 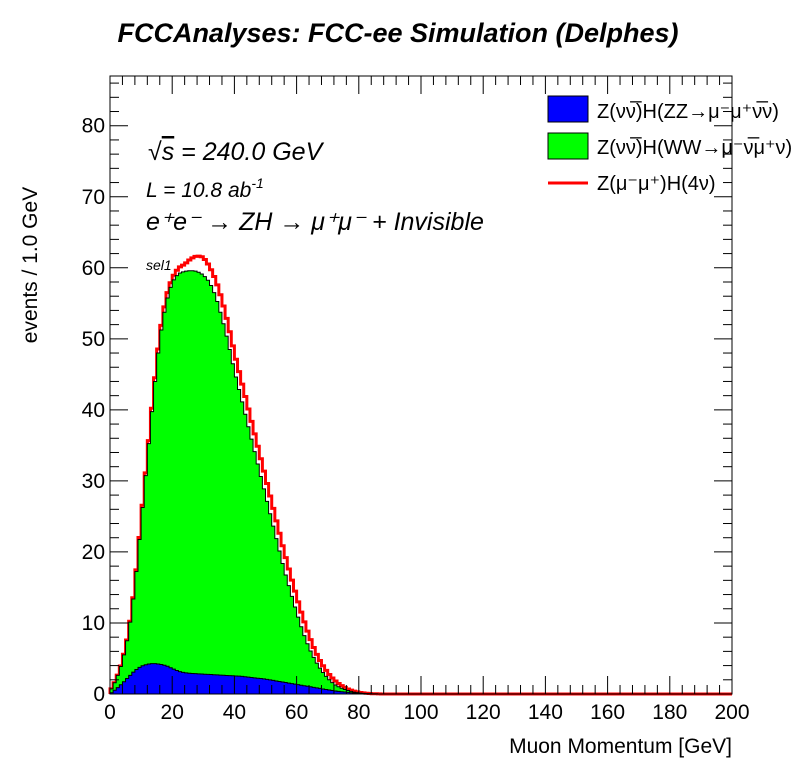 I want to click on lumi-annotation: L = 10.8 ab-1, so click(x=205, y=188).